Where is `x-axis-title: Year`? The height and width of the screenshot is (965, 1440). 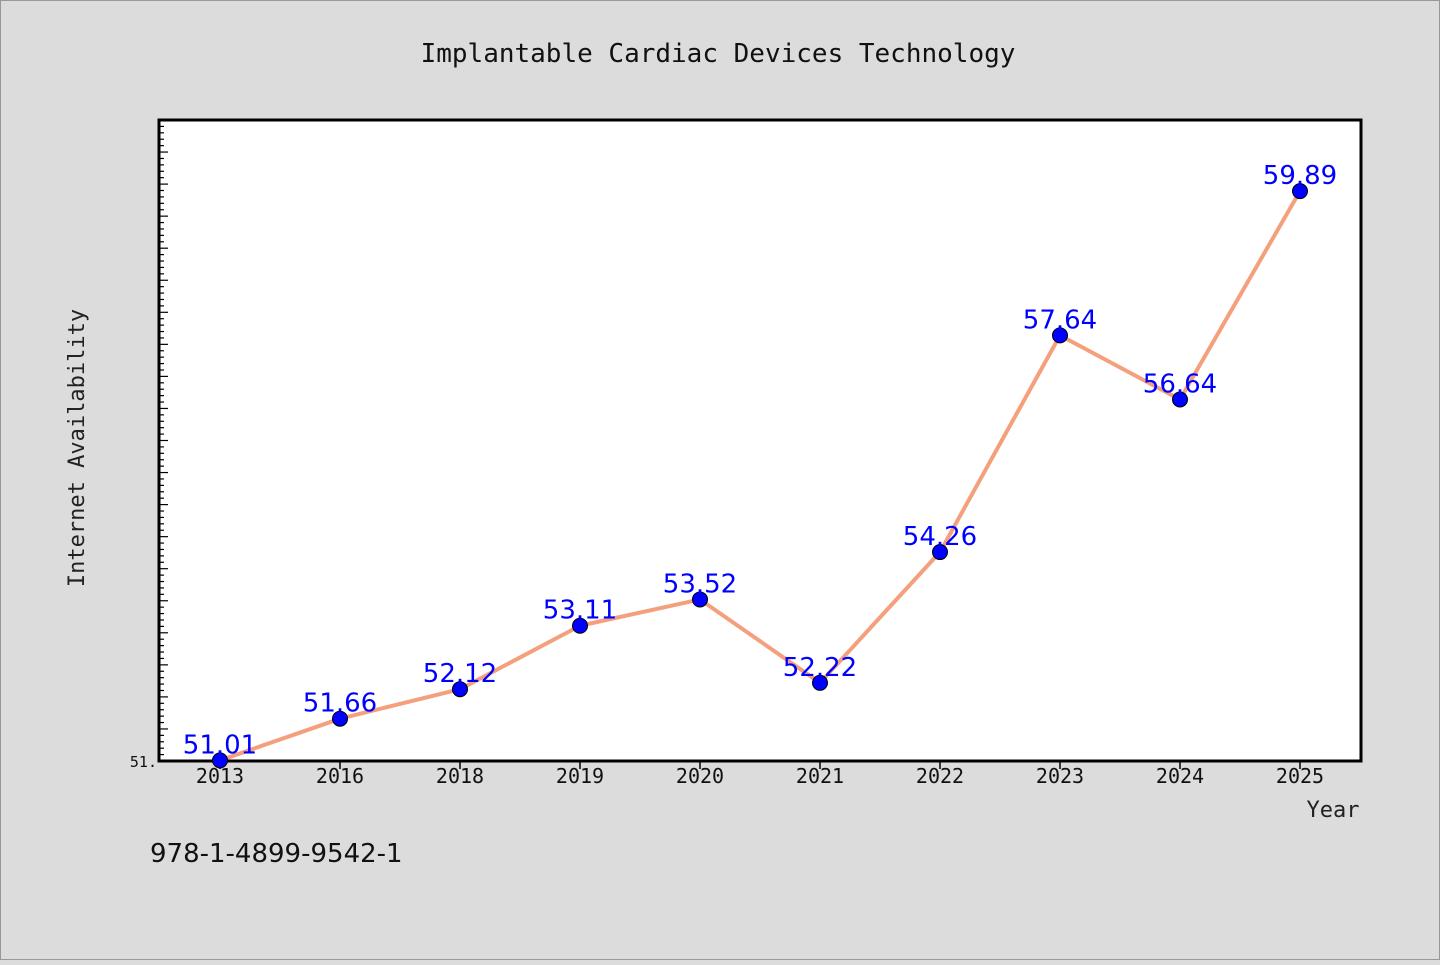 x-axis-title: Year is located at coordinates (1333, 810).